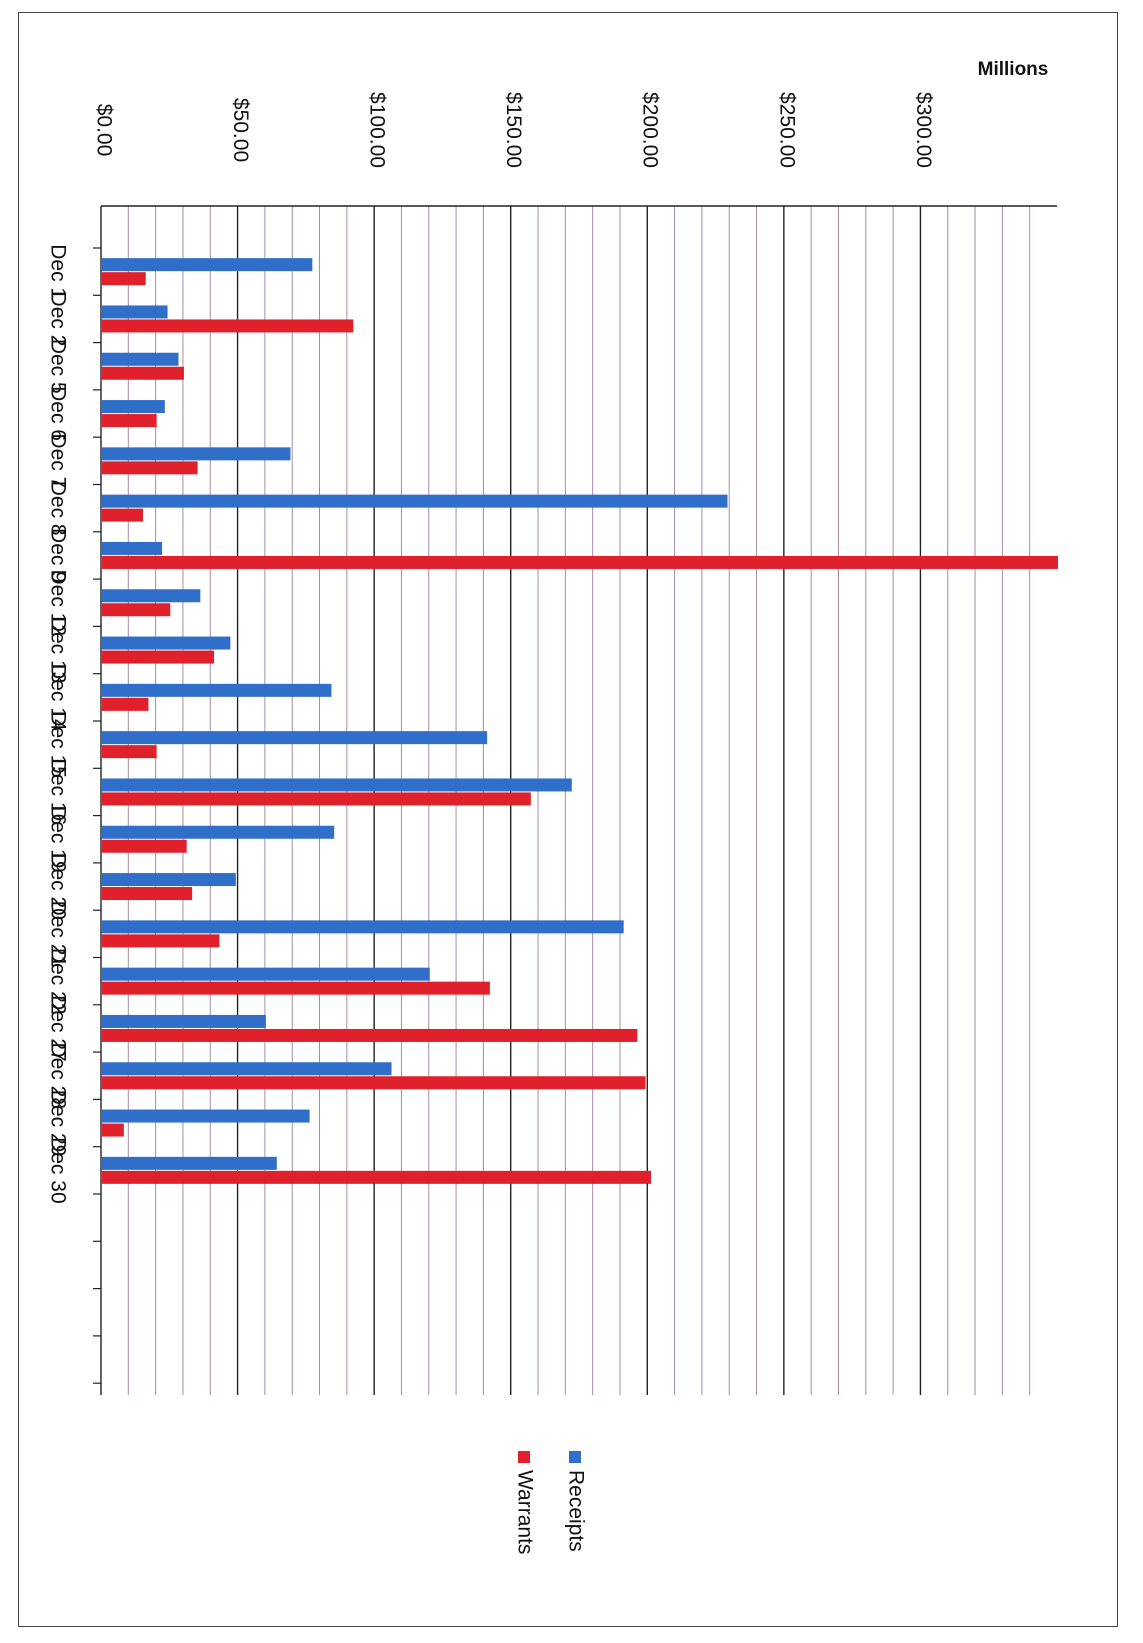 The height and width of the screenshot is (1643, 1143). I want to click on category-label: Dec 29, so click(57, 1123).